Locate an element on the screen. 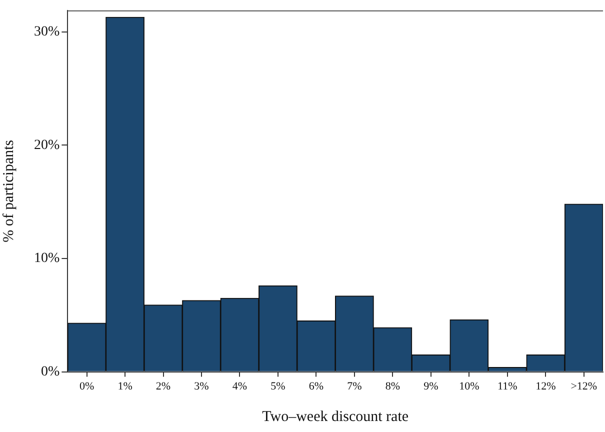 The width and height of the screenshot is (605, 432). x-tick-label: 2% is located at coordinates (163, 386).